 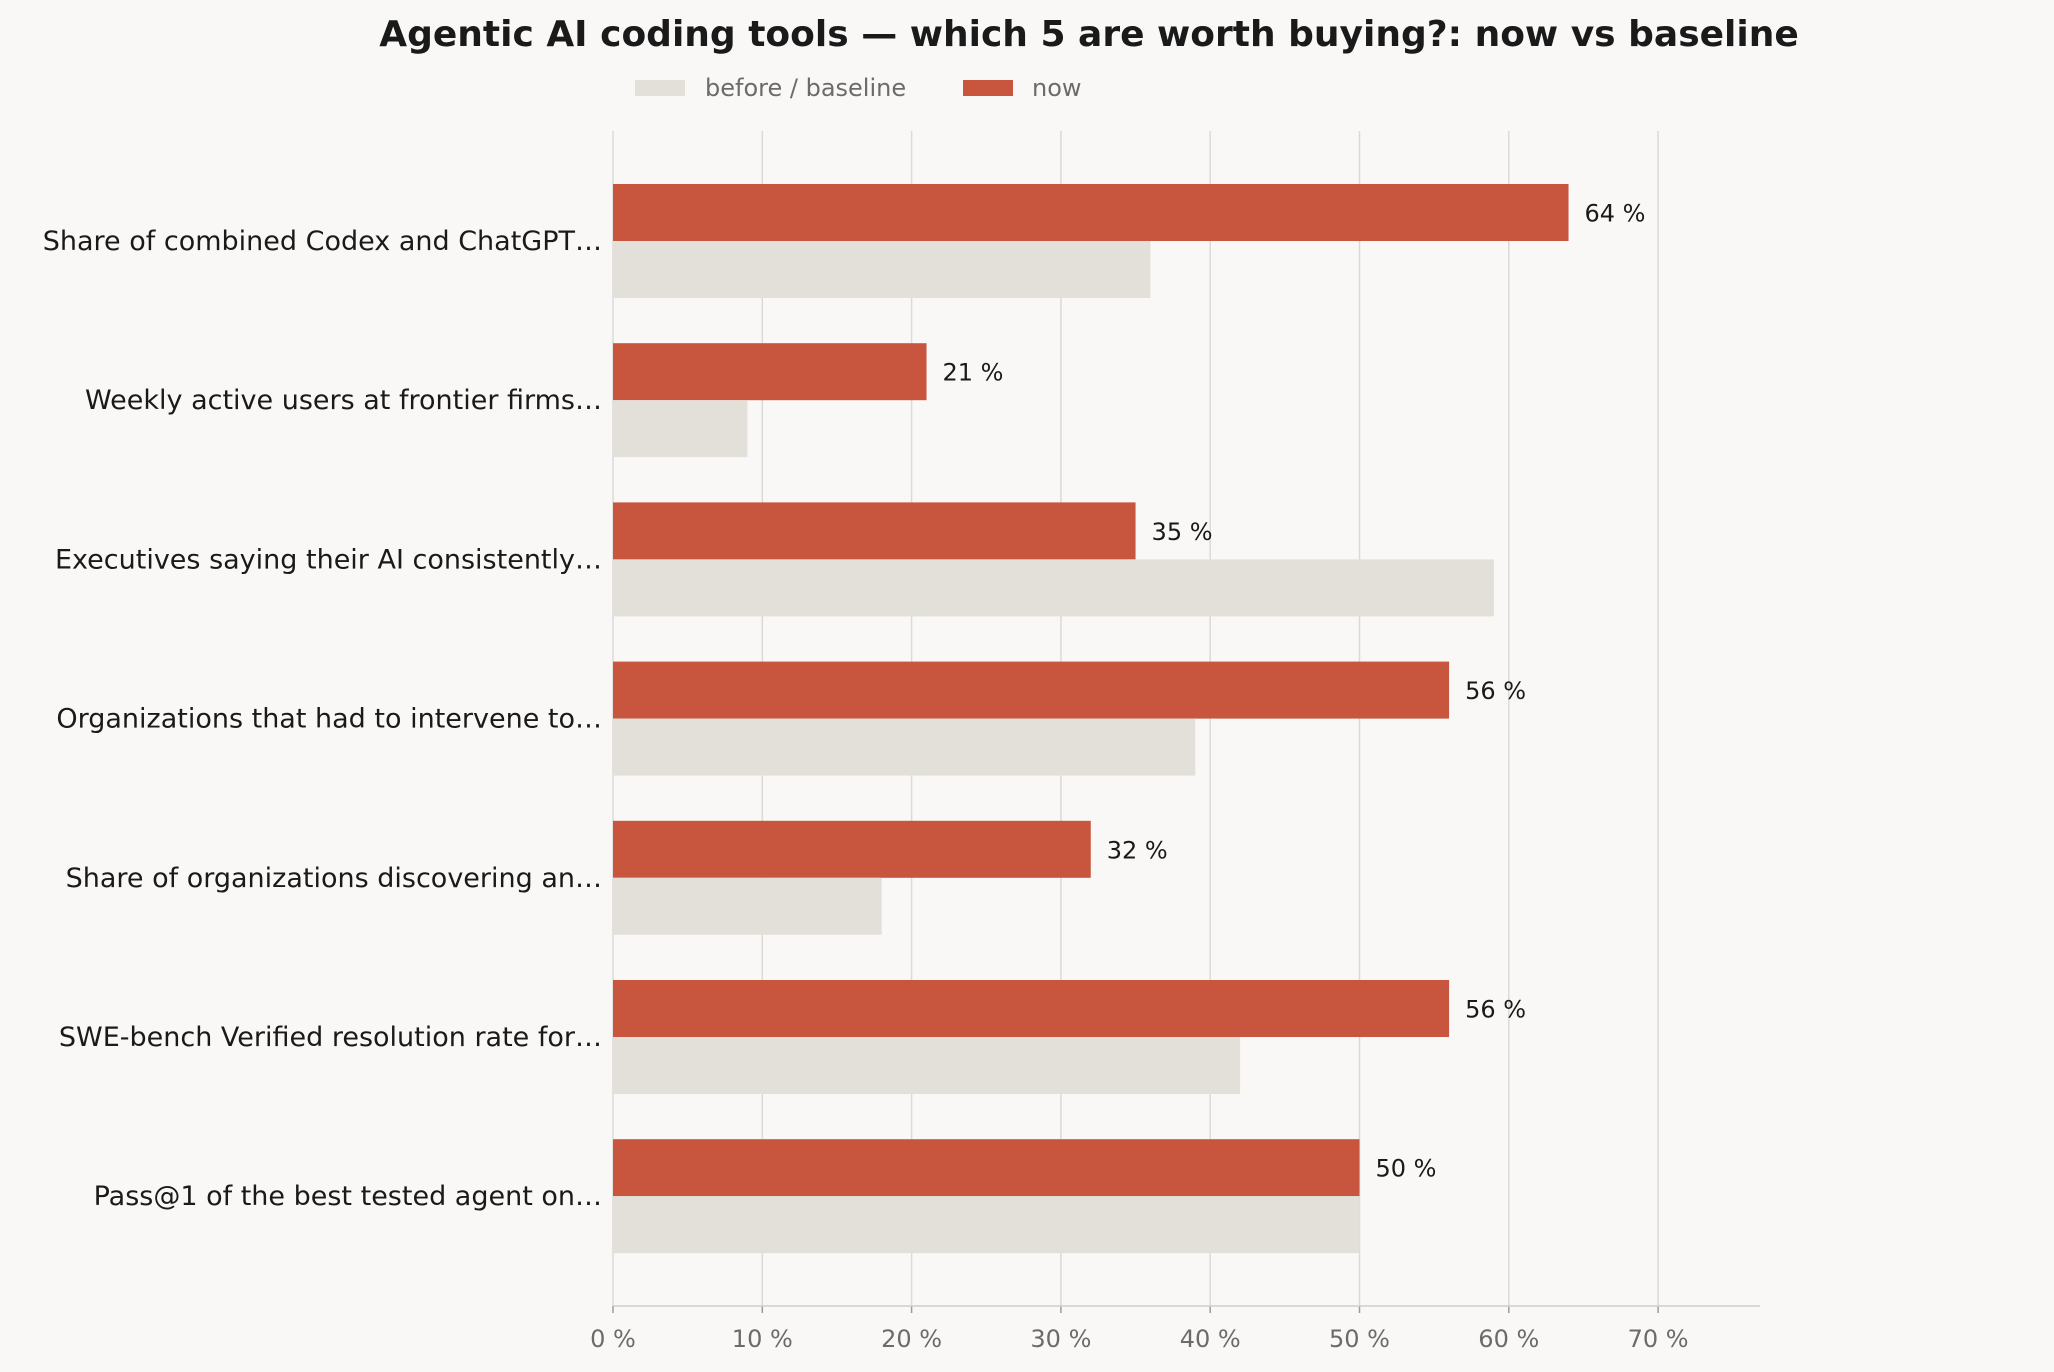 What do you see at coordinates (1057, 88) in the screenshot?
I see `legend-label: now` at bounding box center [1057, 88].